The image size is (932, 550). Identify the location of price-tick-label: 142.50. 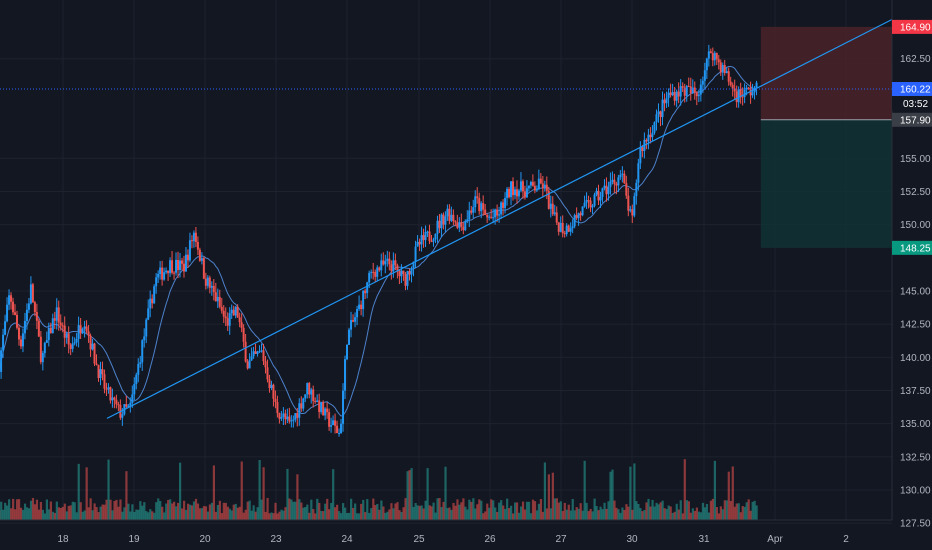
(915, 325).